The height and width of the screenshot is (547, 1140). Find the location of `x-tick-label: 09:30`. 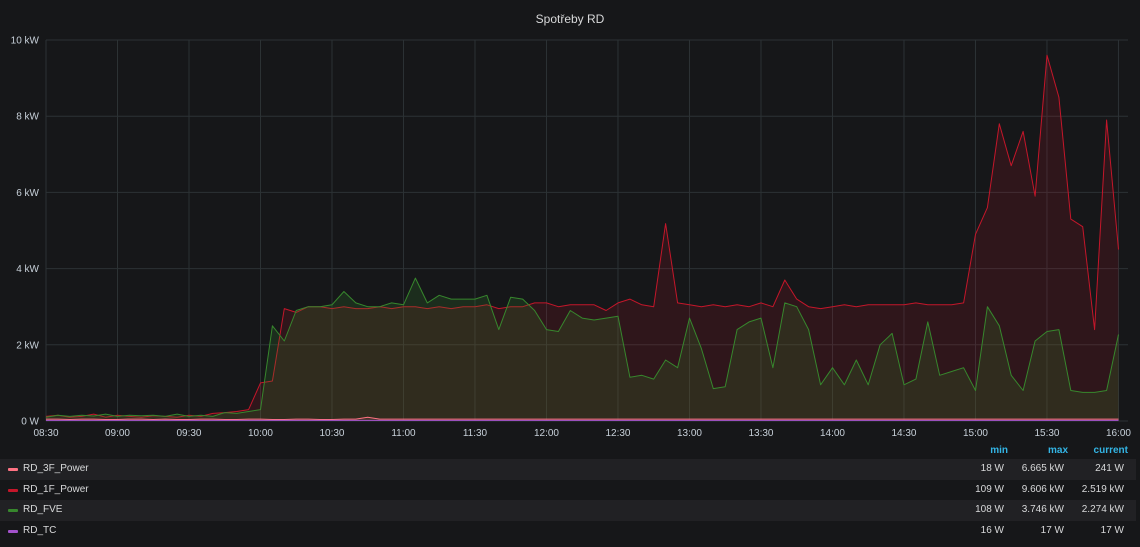

x-tick-label: 09:30 is located at coordinates (188, 433).